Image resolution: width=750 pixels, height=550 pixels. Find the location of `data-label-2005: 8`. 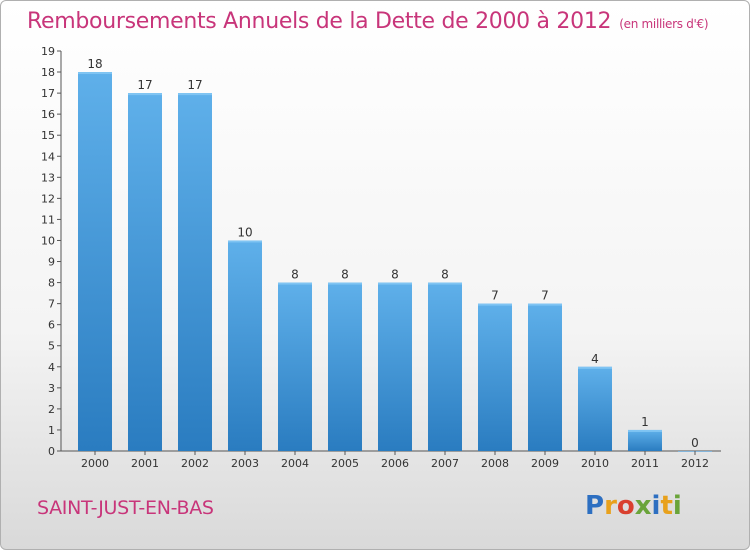

data-label-2005: 8 is located at coordinates (345, 275).